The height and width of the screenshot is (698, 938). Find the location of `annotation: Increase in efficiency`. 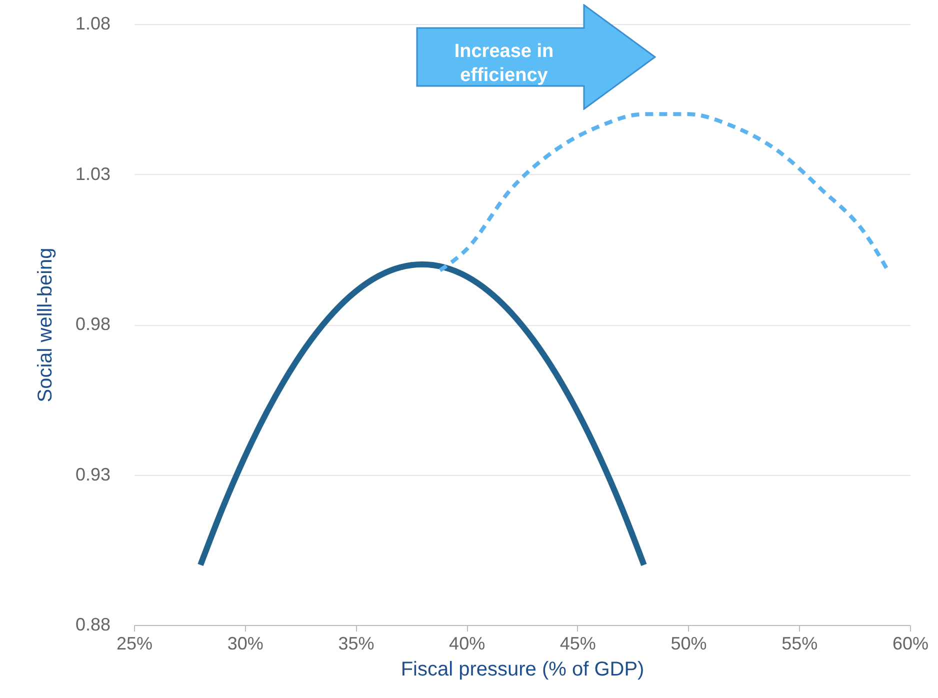

annotation: Increase in efficiency is located at coordinates (504, 64).